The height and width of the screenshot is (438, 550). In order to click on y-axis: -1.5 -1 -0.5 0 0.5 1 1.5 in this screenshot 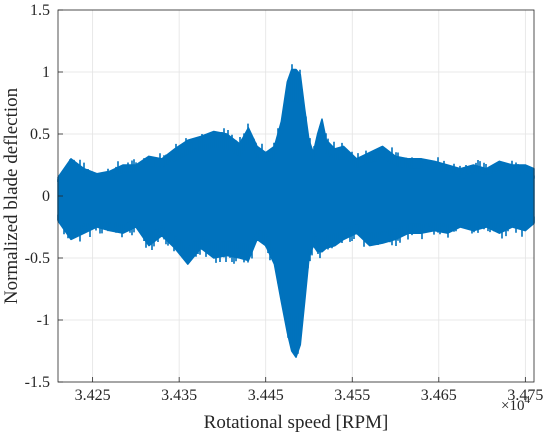, I will do `click(44, 196)`.